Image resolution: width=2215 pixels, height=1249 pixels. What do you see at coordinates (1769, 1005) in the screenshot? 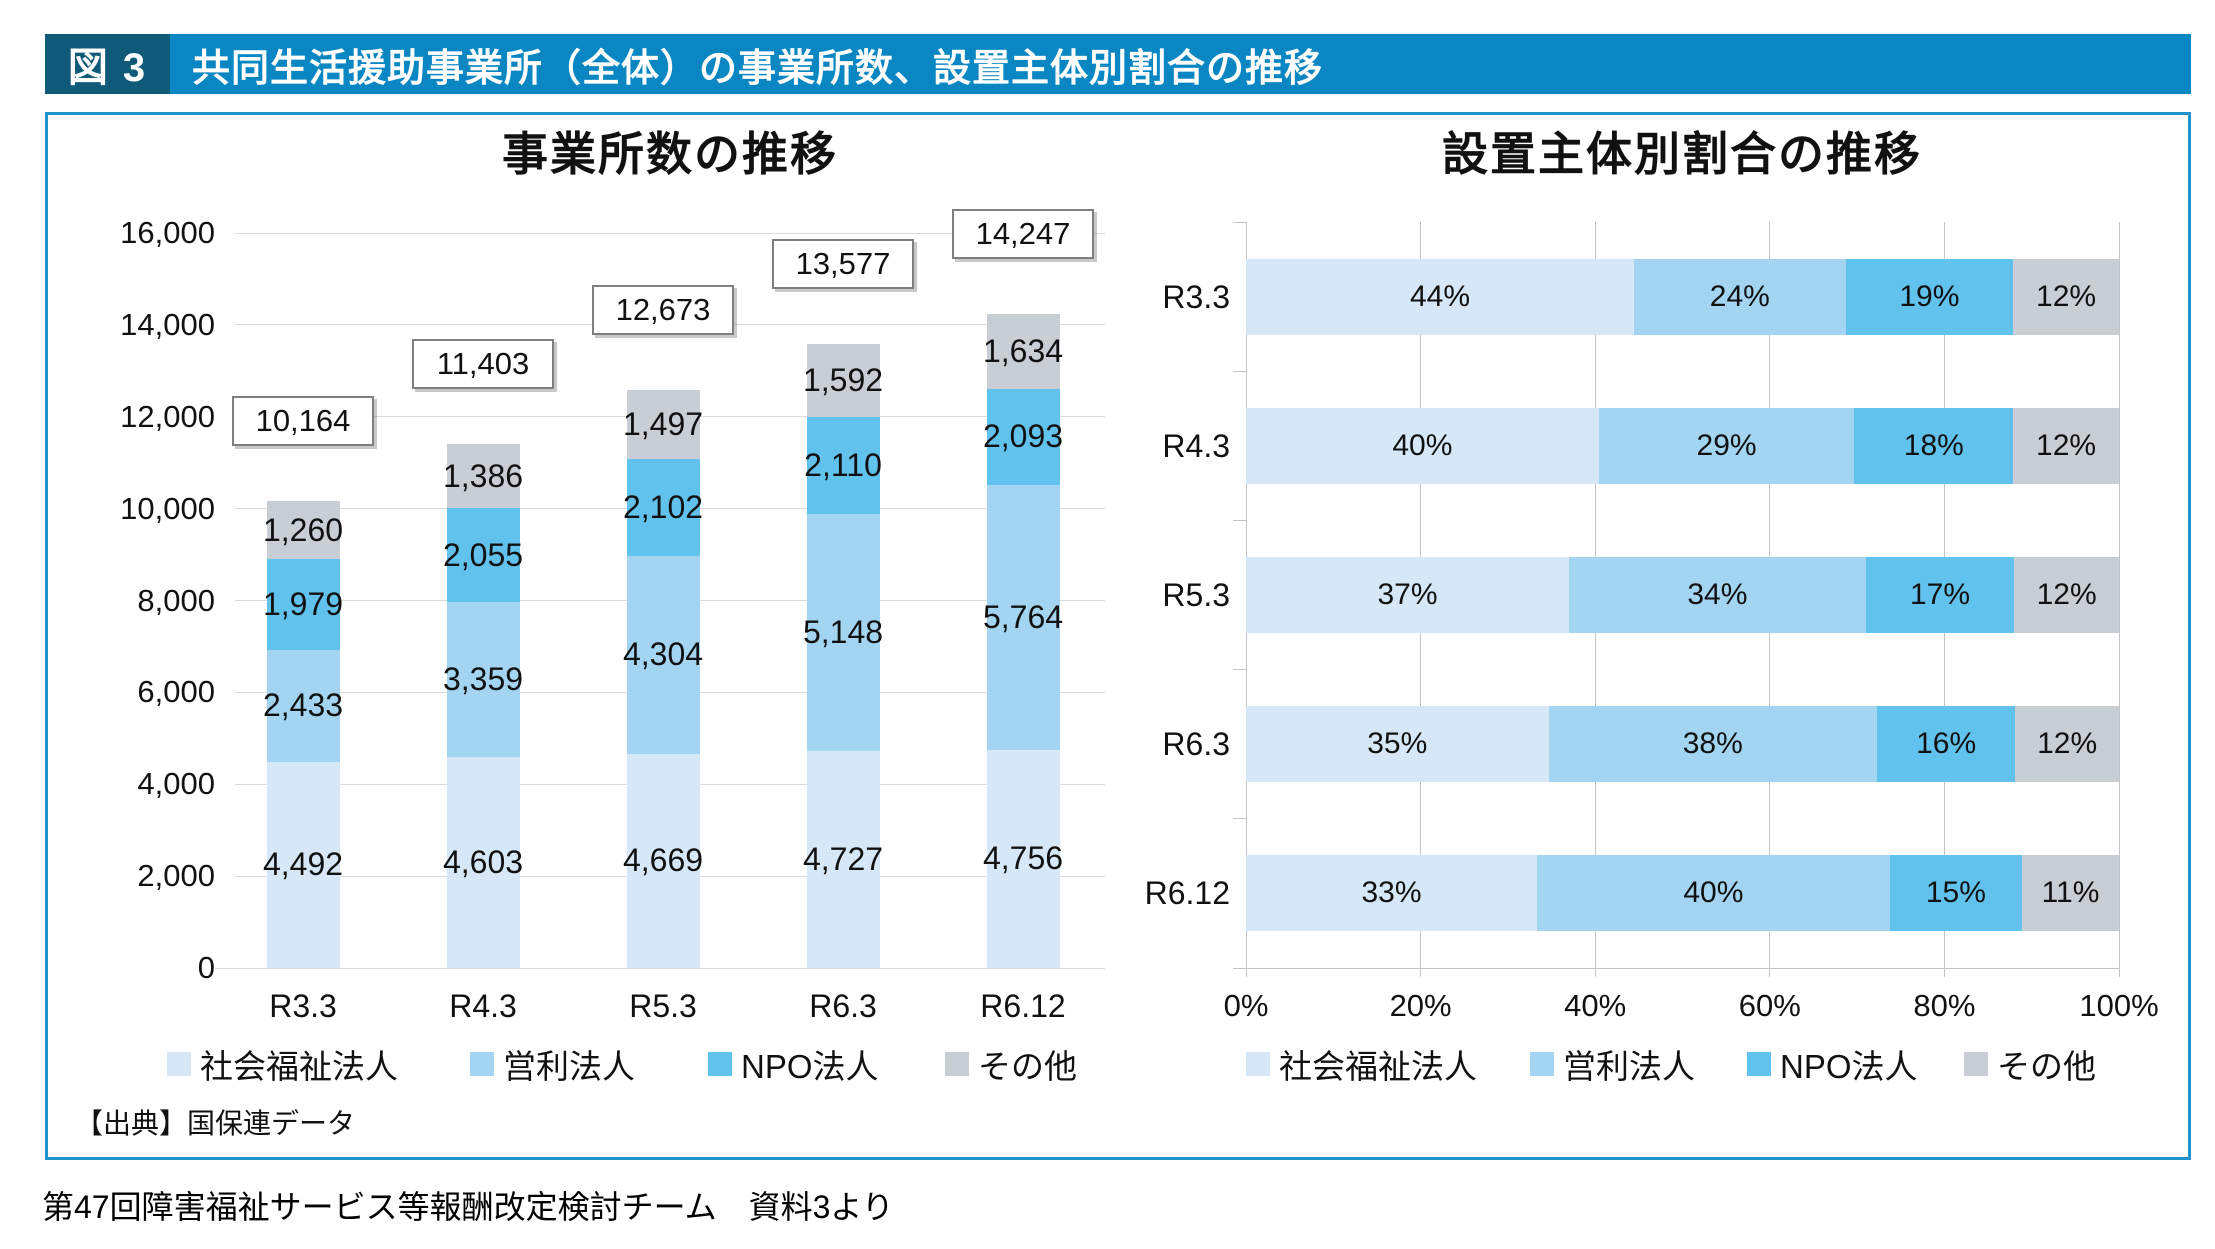
I see `x-axis-tick-label: 60%` at bounding box center [1769, 1005].